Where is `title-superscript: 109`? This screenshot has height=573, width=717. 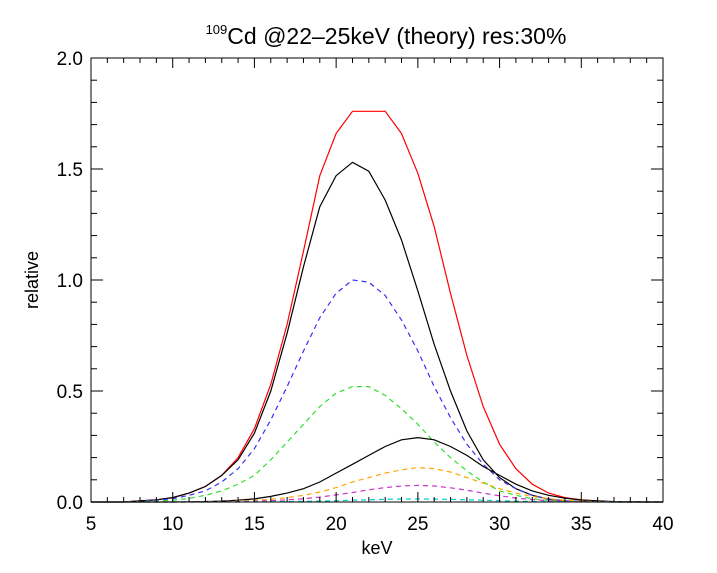
title-superscript: 109 is located at coordinates (217, 29).